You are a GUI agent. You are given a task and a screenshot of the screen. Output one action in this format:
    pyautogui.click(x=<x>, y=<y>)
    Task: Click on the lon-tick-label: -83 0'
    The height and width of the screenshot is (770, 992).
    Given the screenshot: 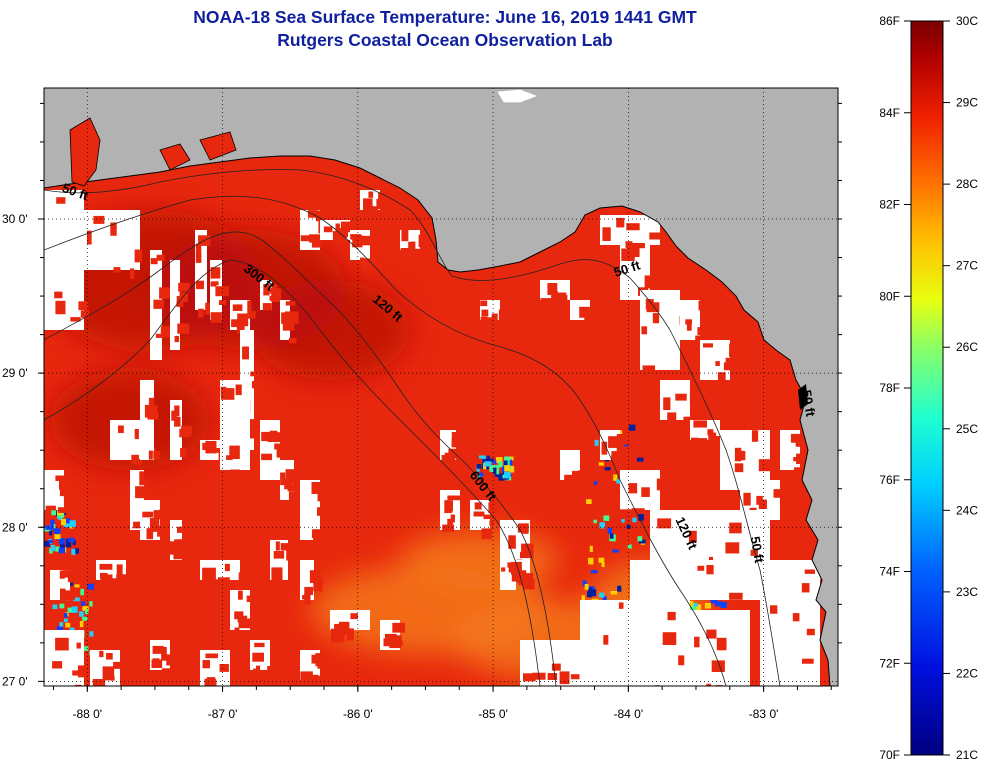 What is the action you would take?
    pyautogui.click(x=764, y=714)
    